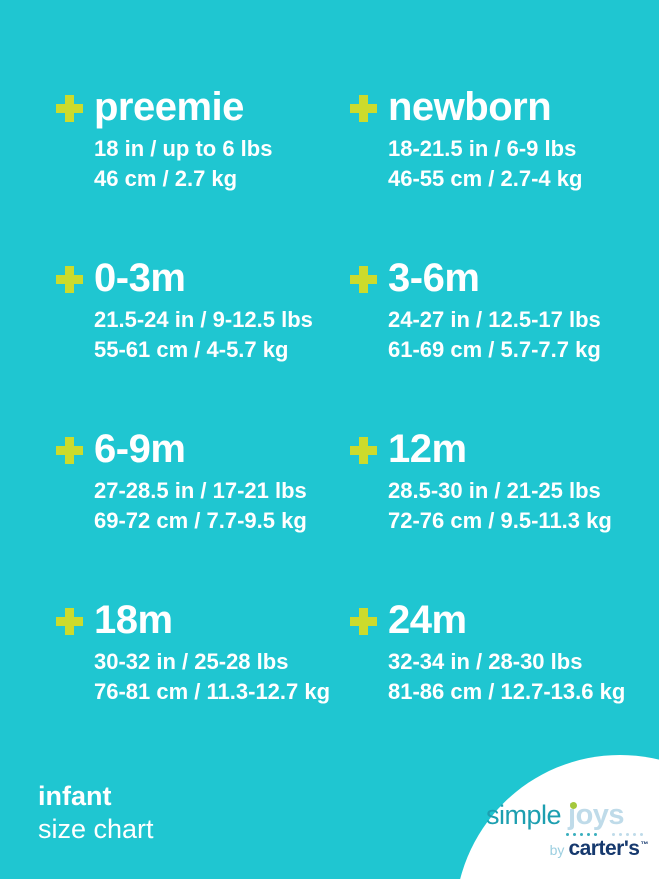  I want to click on brand-logo-wordmark: simple joys, so click(567, 815).